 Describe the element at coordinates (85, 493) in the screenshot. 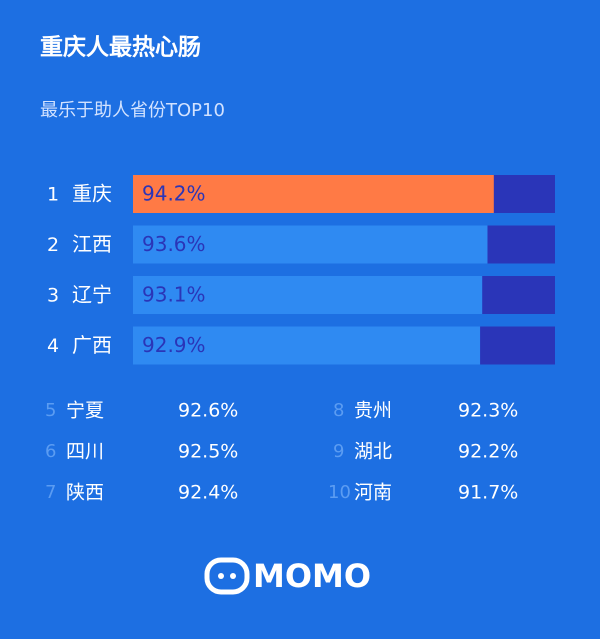

I see `list-name: 陕西` at that location.